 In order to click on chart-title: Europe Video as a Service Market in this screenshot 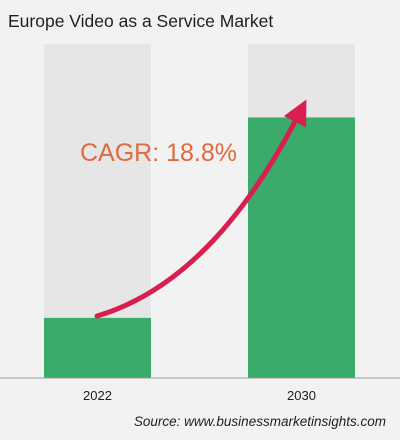, I will do `click(141, 21)`.